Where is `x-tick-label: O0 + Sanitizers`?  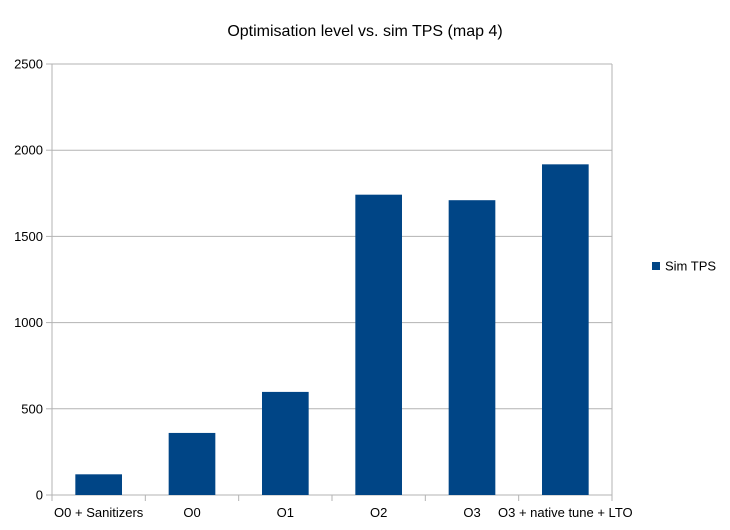
x-tick-label: O0 + Sanitizers is located at coordinates (99, 512).